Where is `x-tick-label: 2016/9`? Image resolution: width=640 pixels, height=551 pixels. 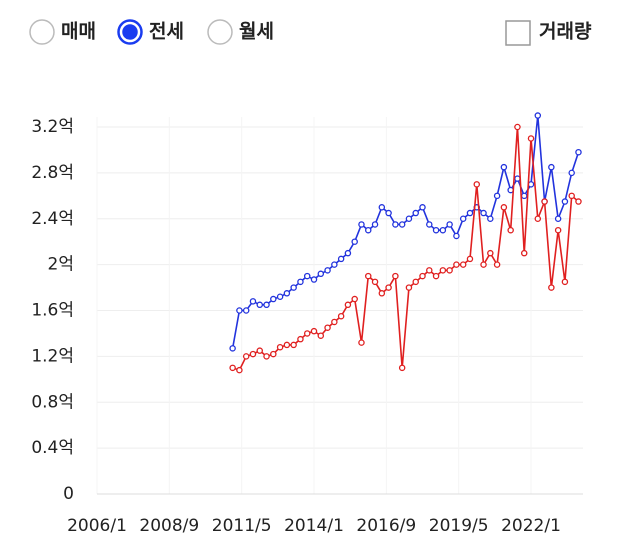 x-tick-label: 2016/9 is located at coordinates (386, 526).